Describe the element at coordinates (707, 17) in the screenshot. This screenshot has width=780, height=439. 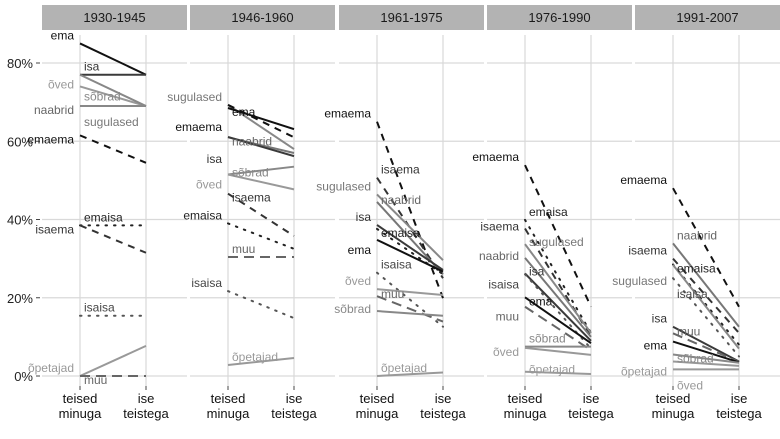
I see `facet-strip-label: 1991-2007` at that location.